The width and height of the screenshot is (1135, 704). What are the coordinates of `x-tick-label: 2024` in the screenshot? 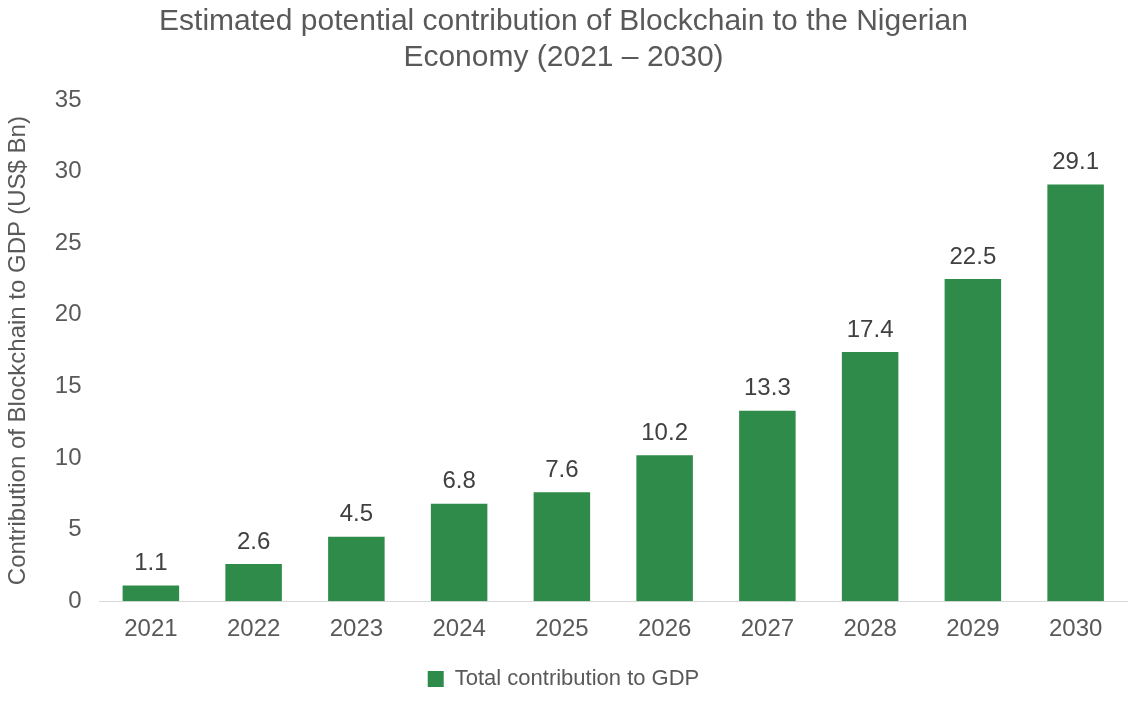 It's located at (459, 628).